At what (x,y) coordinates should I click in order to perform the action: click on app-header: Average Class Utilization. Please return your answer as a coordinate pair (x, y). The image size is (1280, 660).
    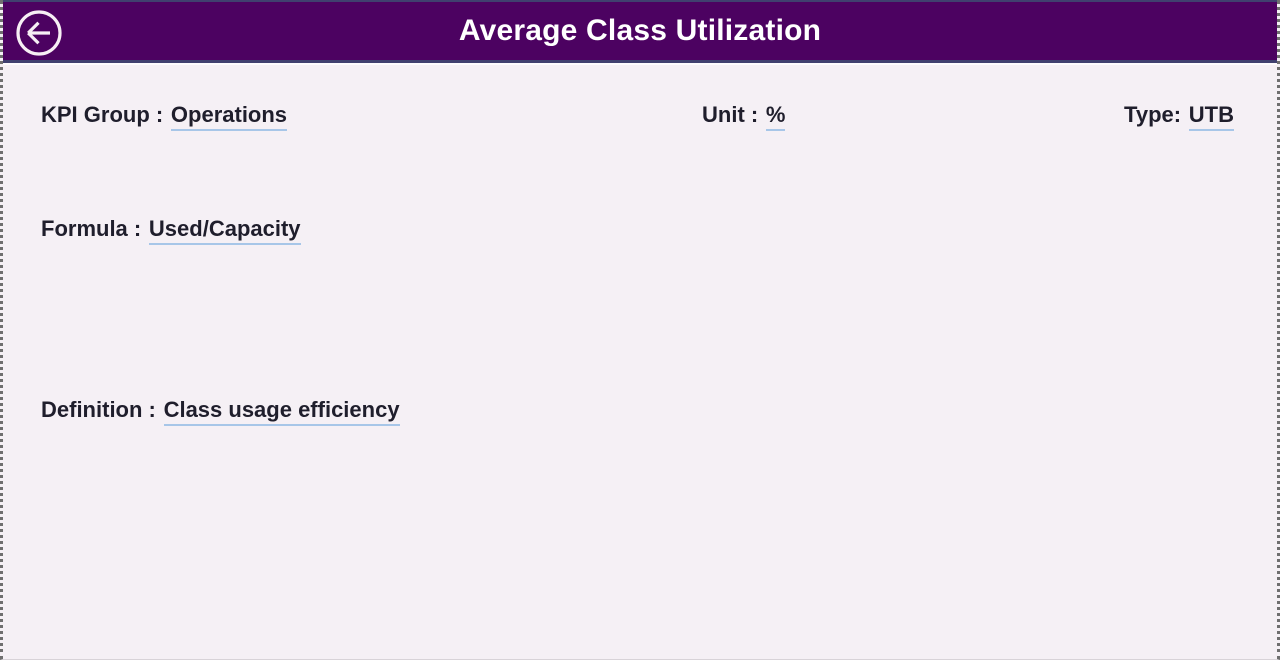
    Looking at the image, I should click on (640, 31).